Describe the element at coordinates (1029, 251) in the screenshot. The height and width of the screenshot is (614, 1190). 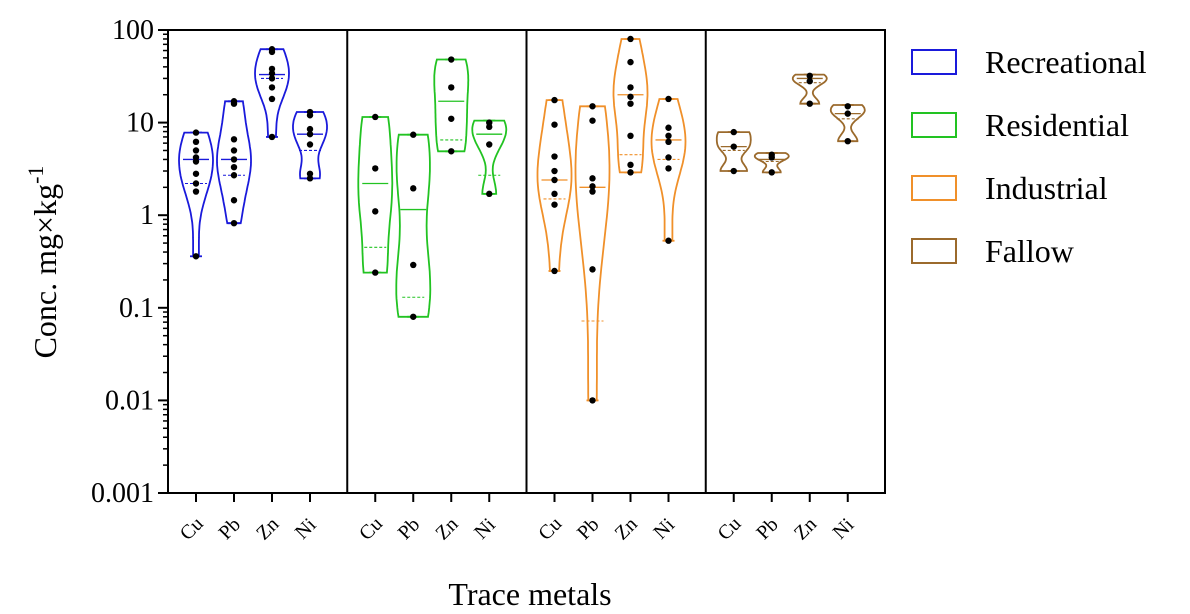
I see `legend-label-fallow: Fallow` at that location.